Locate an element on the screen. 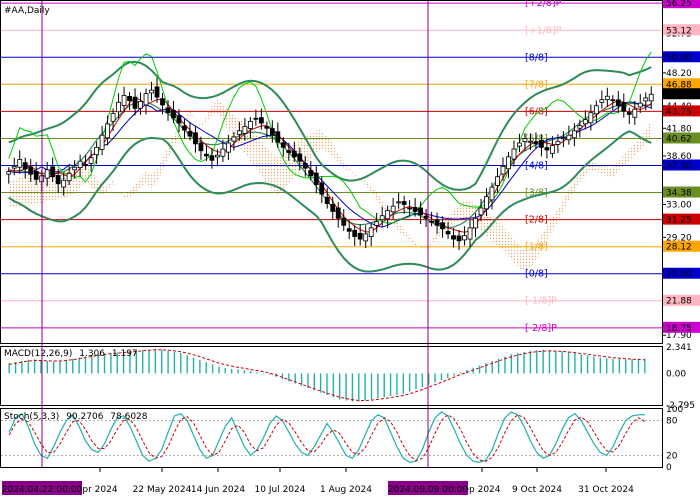 The image size is (700, 500). price-tick-label-3: 41.80 is located at coordinates (679, 129).